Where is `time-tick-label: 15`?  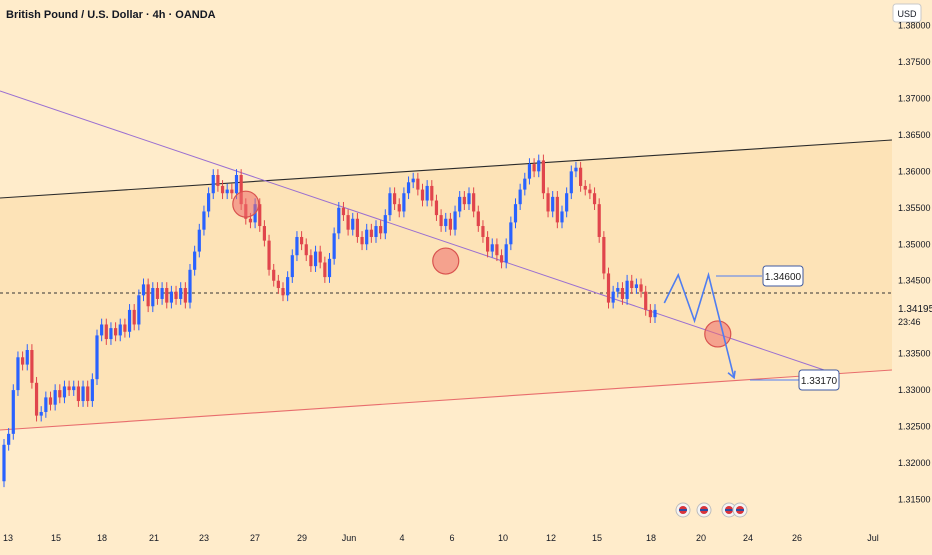 time-tick-label: 15 is located at coordinates (597, 538).